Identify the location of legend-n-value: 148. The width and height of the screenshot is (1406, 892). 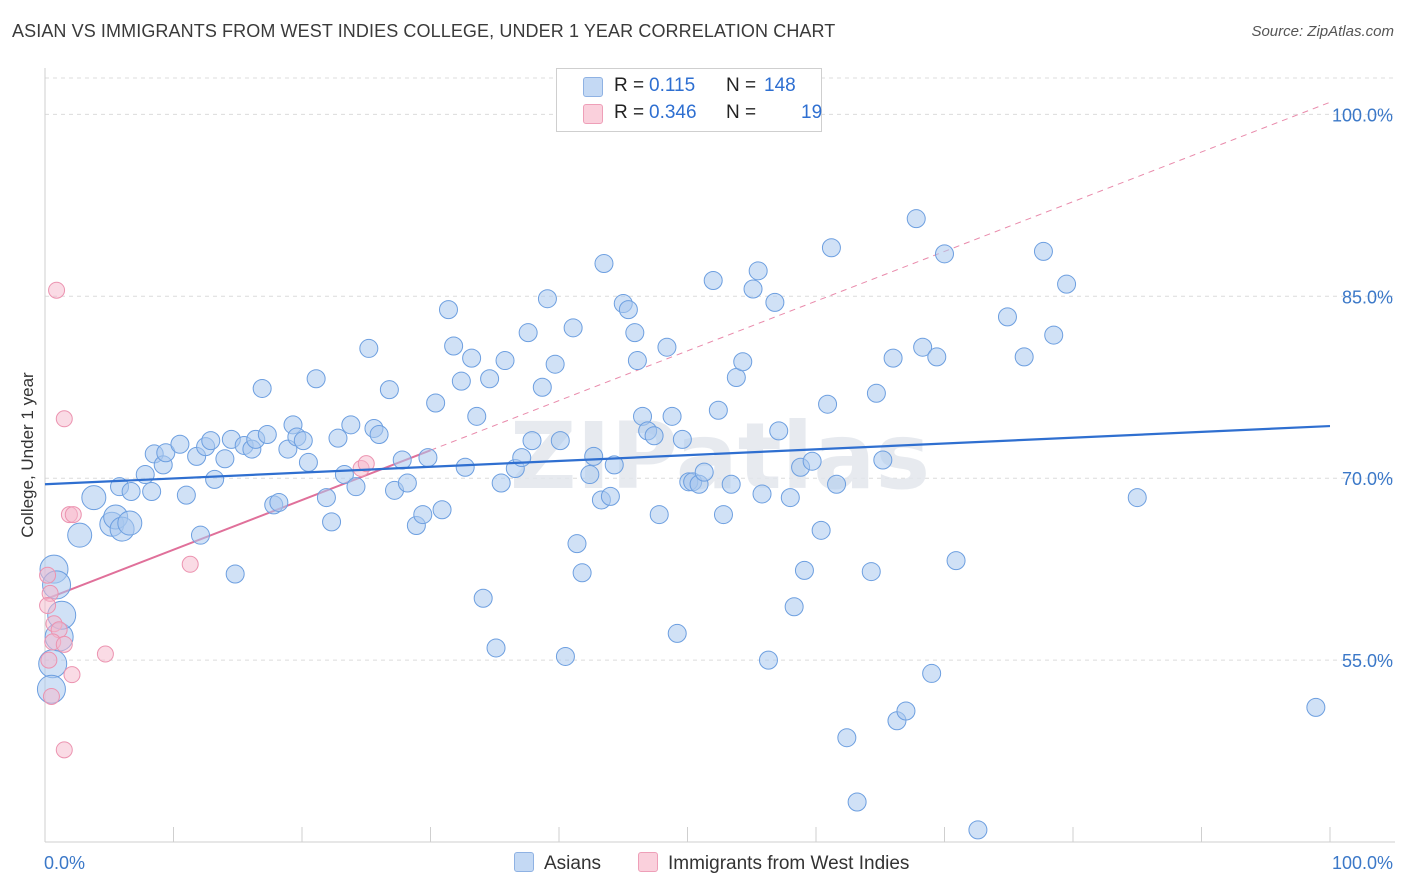
(780, 85).